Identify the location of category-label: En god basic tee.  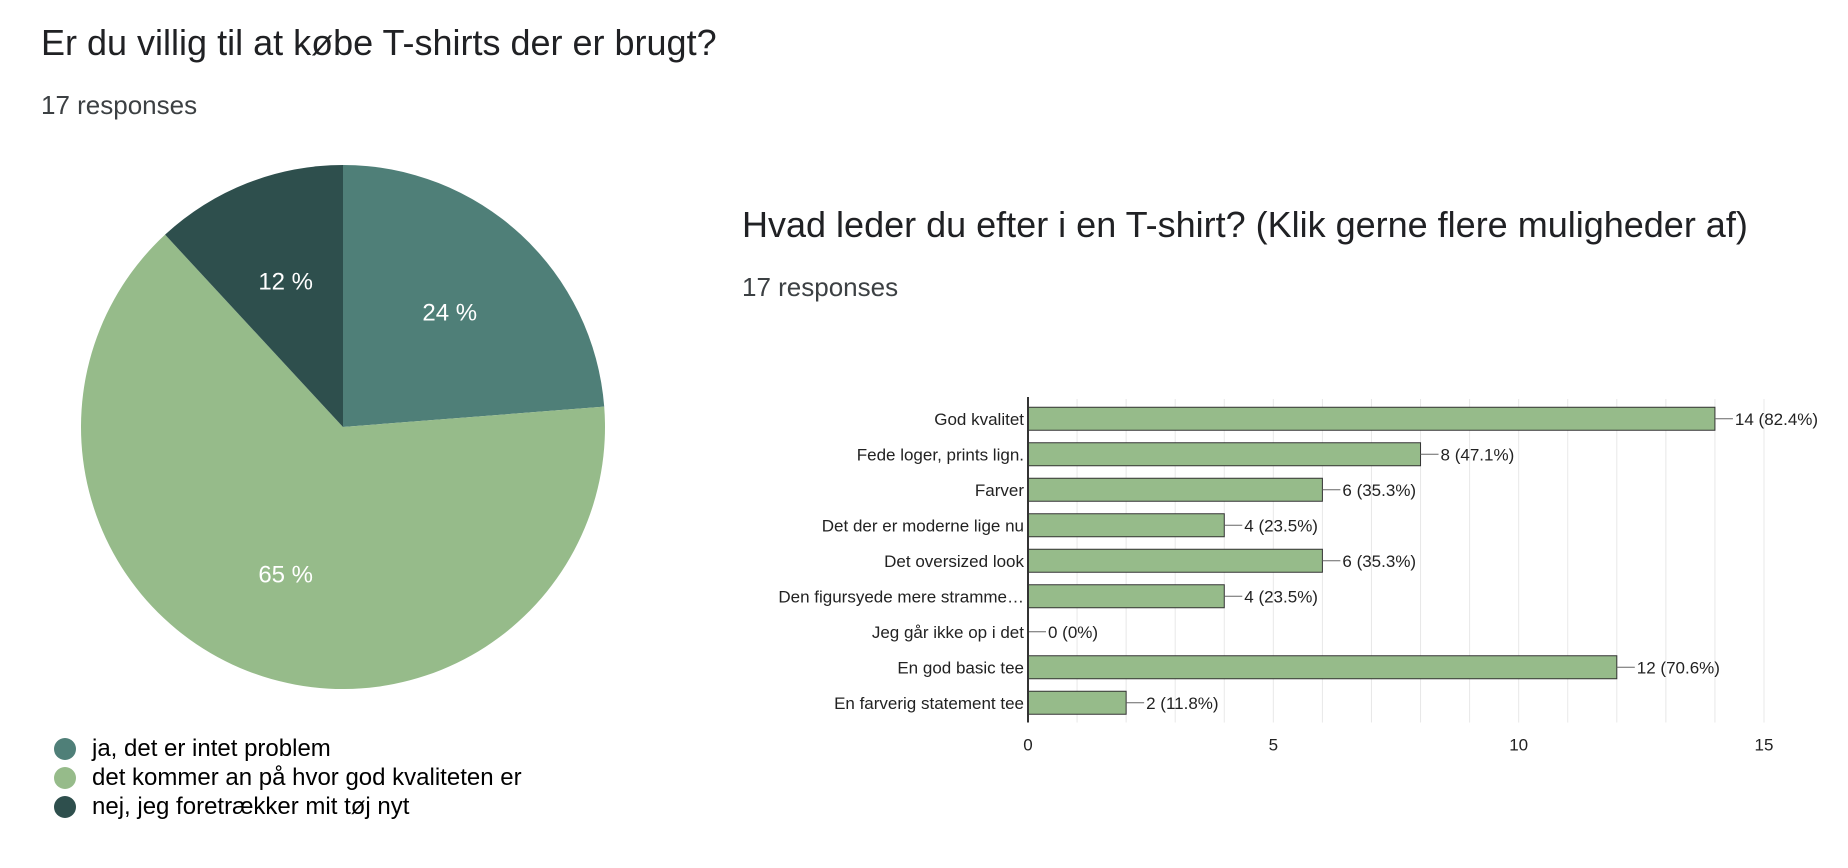
(960, 667).